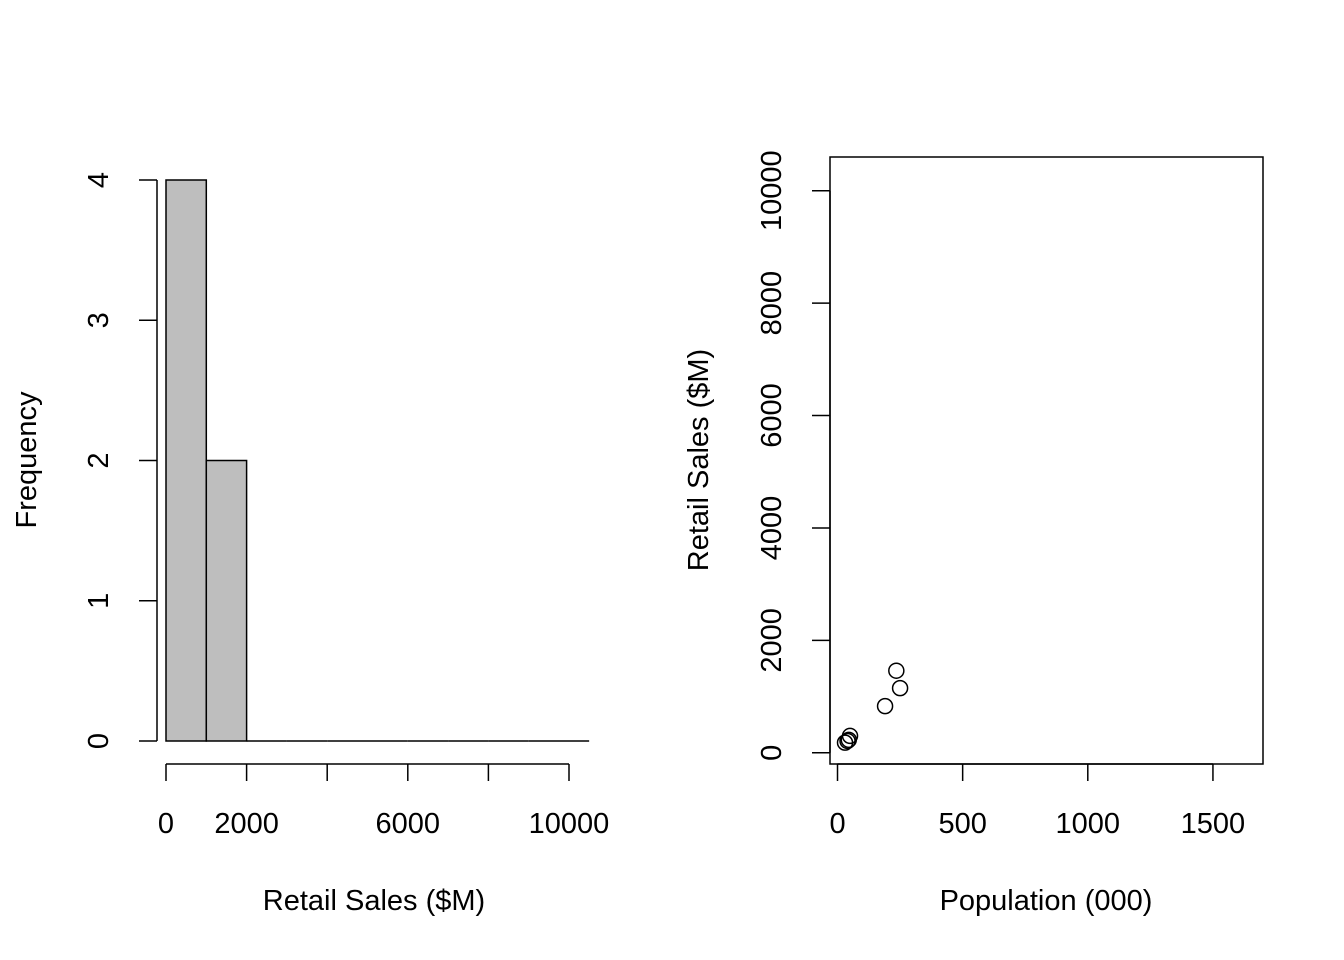 This screenshot has width=1344, height=960. I want to click on scatter-x-tick-label: 500, so click(962, 824).